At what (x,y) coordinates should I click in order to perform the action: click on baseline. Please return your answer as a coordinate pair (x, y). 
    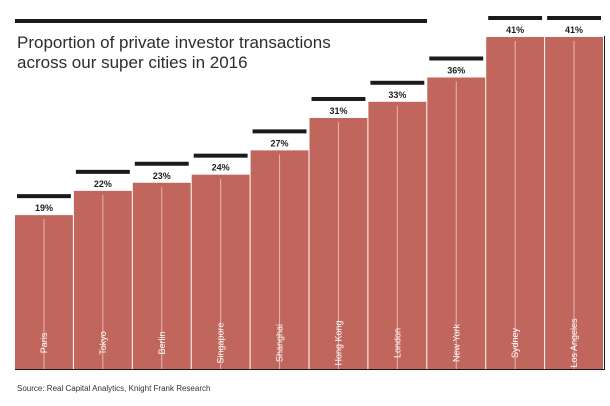
    Looking at the image, I should click on (310, 369).